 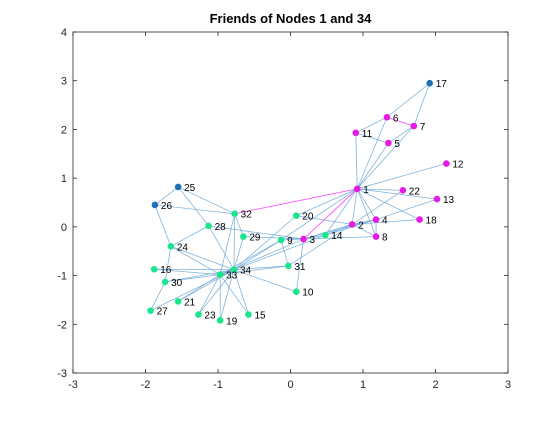 I want to click on x-tick-label-1: 1, so click(x=363, y=385).